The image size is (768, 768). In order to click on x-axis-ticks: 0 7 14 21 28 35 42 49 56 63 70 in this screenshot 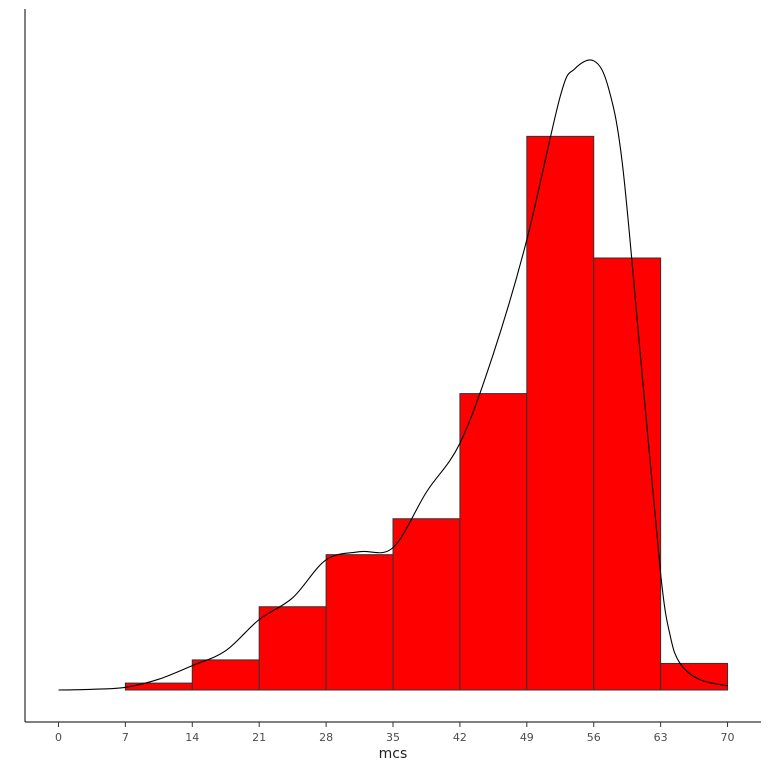, I will do `click(395, 733)`.